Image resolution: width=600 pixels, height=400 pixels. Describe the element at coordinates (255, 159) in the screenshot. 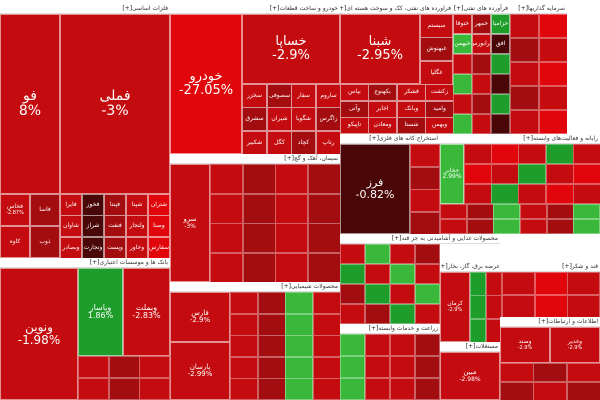

I see `sector-header: سیمان، آهک و گچ[+]` at that location.